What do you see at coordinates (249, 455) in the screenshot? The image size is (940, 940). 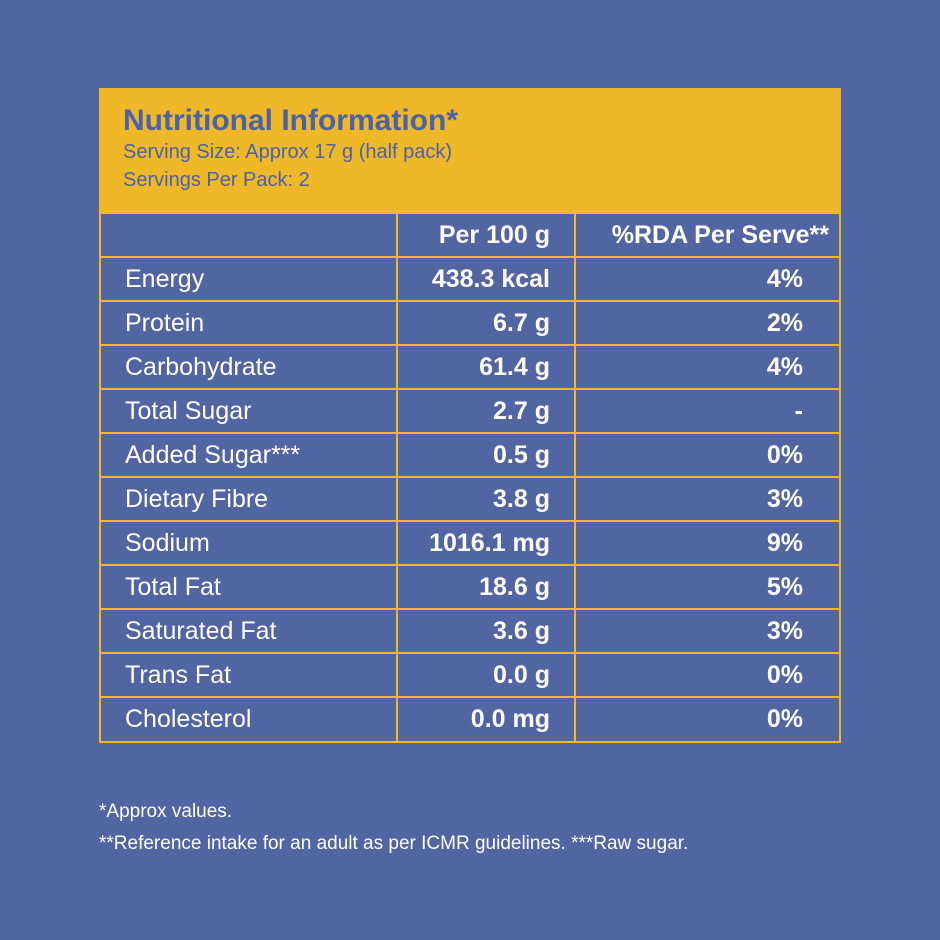 I see `nutrient-name: Added Sugar***` at bounding box center [249, 455].